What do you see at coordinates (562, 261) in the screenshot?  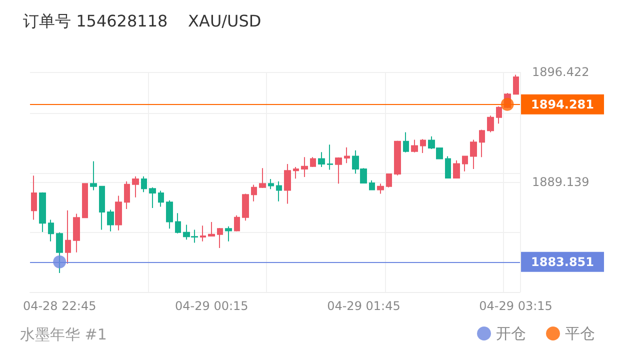 I see `ref-line-label: 1883.851` at bounding box center [562, 261].